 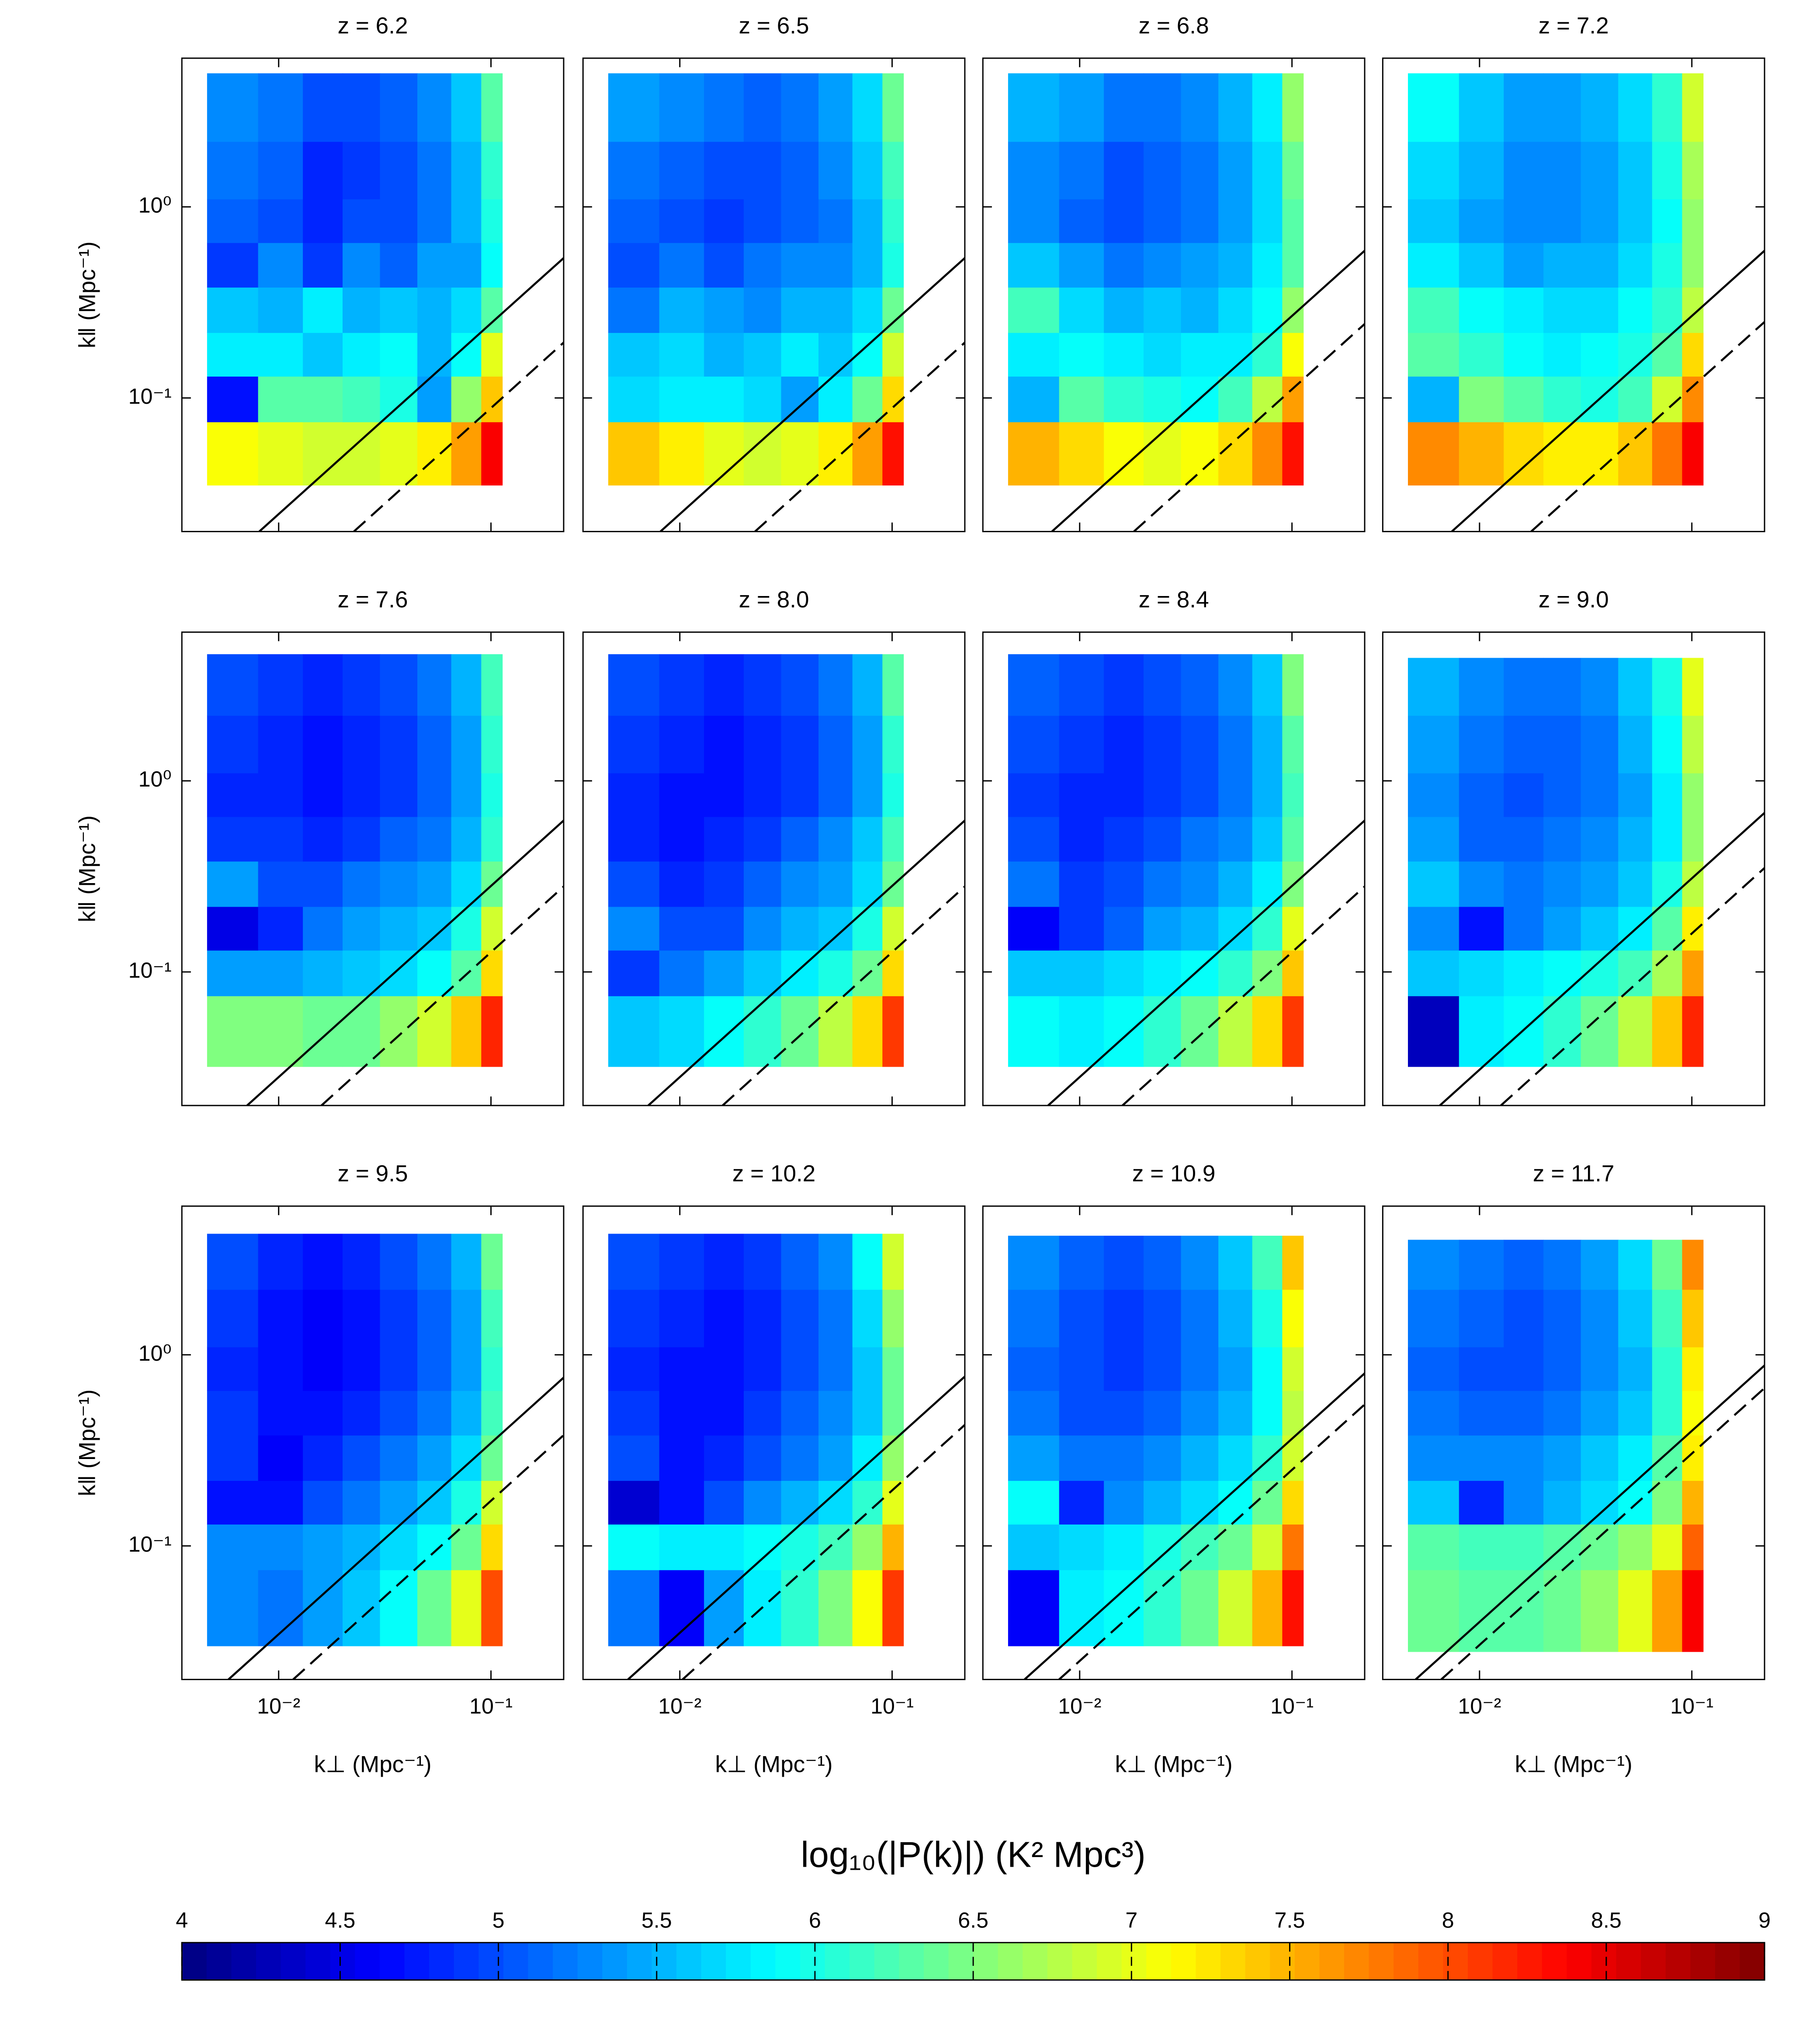 I want to click on x-tick-label: 10⁻¹, so click(x=1691, y=1707).